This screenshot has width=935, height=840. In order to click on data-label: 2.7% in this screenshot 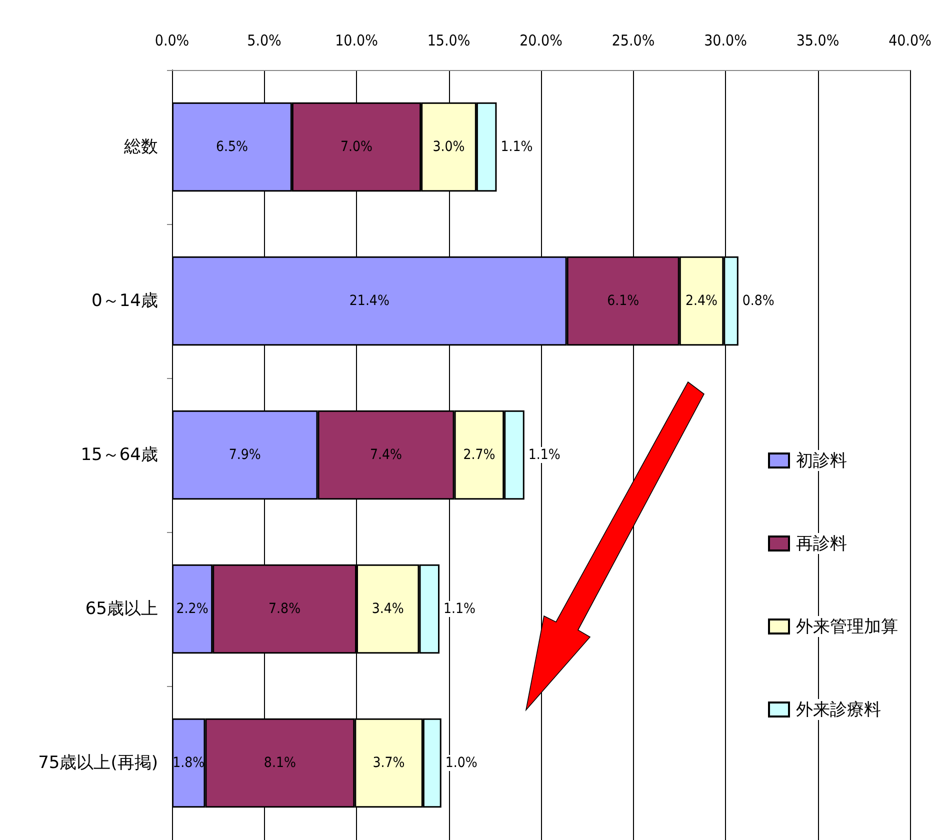, I will do `click(479, 455)`.